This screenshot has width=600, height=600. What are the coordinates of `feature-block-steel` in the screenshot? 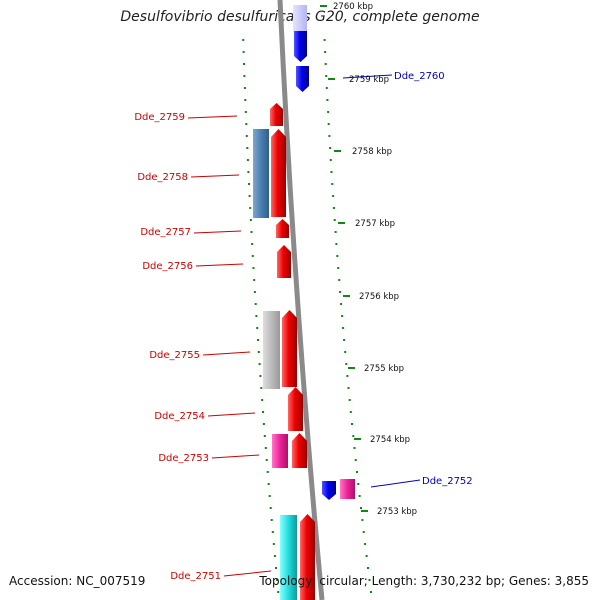 It's located at (261, 173).